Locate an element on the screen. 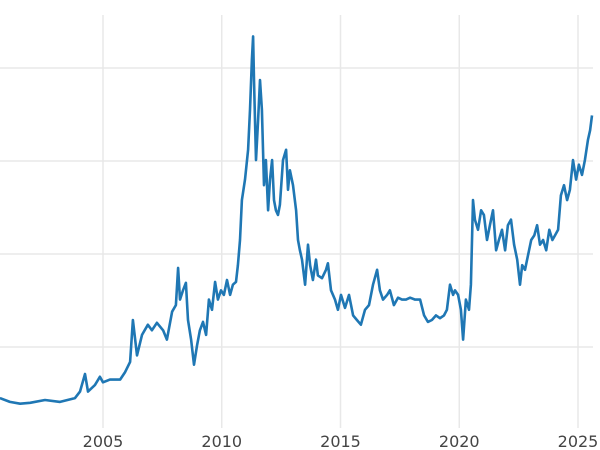 This screenshot has height=450, width=600. x-tick-labels: 2005 2010 2015 2020 2025 is located at coordinates (341, 441).